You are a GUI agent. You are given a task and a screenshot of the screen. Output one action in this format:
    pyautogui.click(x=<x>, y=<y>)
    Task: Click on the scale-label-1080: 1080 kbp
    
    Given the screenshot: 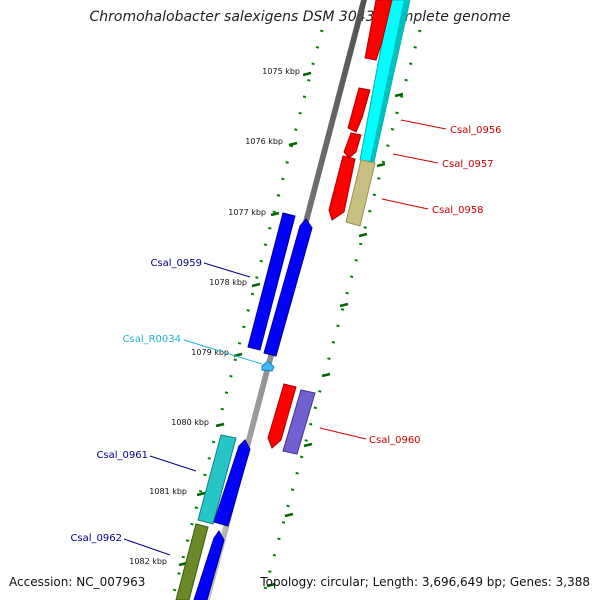 What is the action you would take?
    pyautogui.click(x=190, y=422)
    